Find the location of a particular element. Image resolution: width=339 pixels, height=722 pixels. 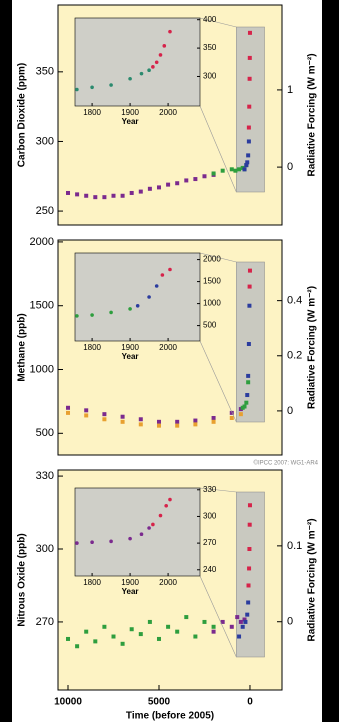

inset-y-tick-label: 2000 is located at coordinates (212, 259).